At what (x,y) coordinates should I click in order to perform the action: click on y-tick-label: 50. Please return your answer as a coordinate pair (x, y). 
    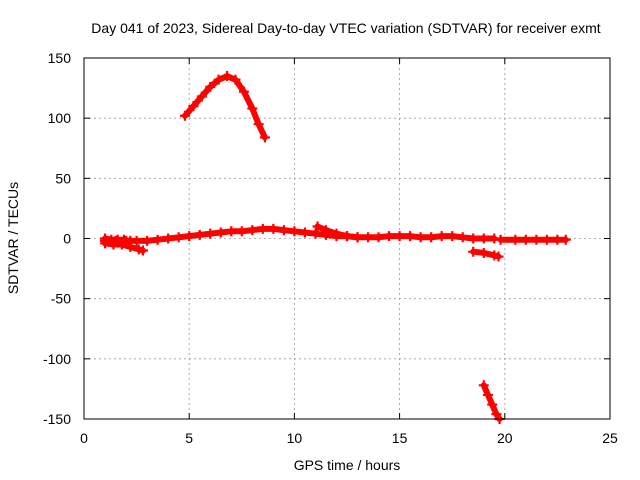
    Looking at the image, I should click on (63, 178).